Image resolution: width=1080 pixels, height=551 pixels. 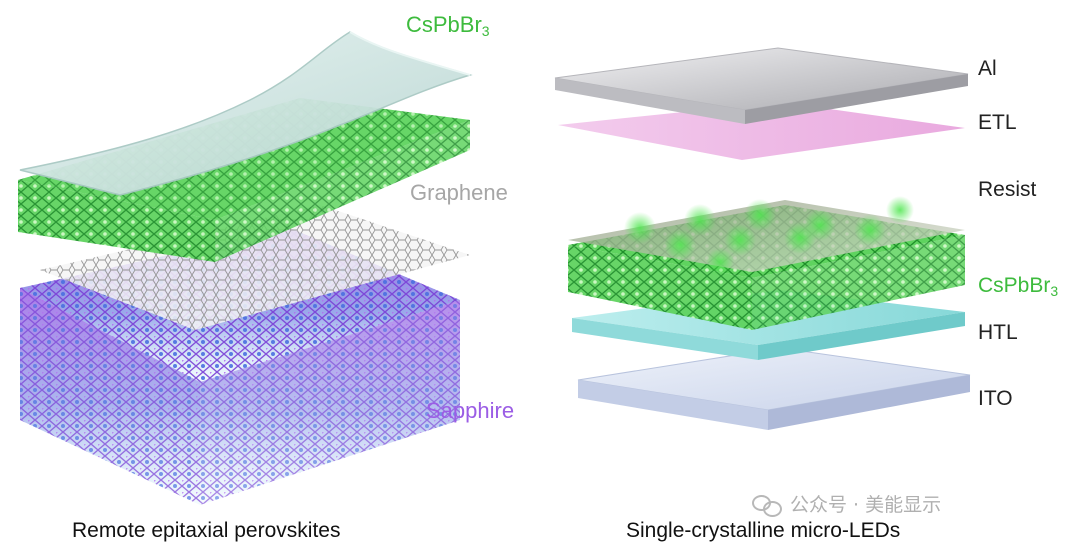 I want to click on wechat-icon, so click(x=767, y=505).